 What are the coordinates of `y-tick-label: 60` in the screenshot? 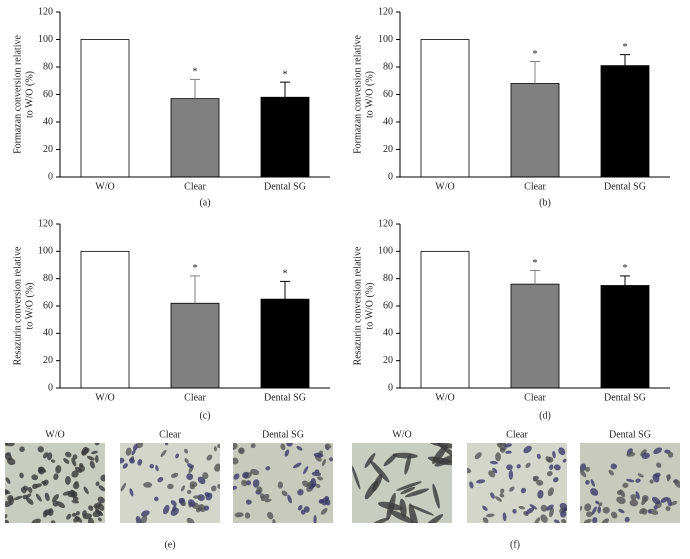 It's located at (48, 305).